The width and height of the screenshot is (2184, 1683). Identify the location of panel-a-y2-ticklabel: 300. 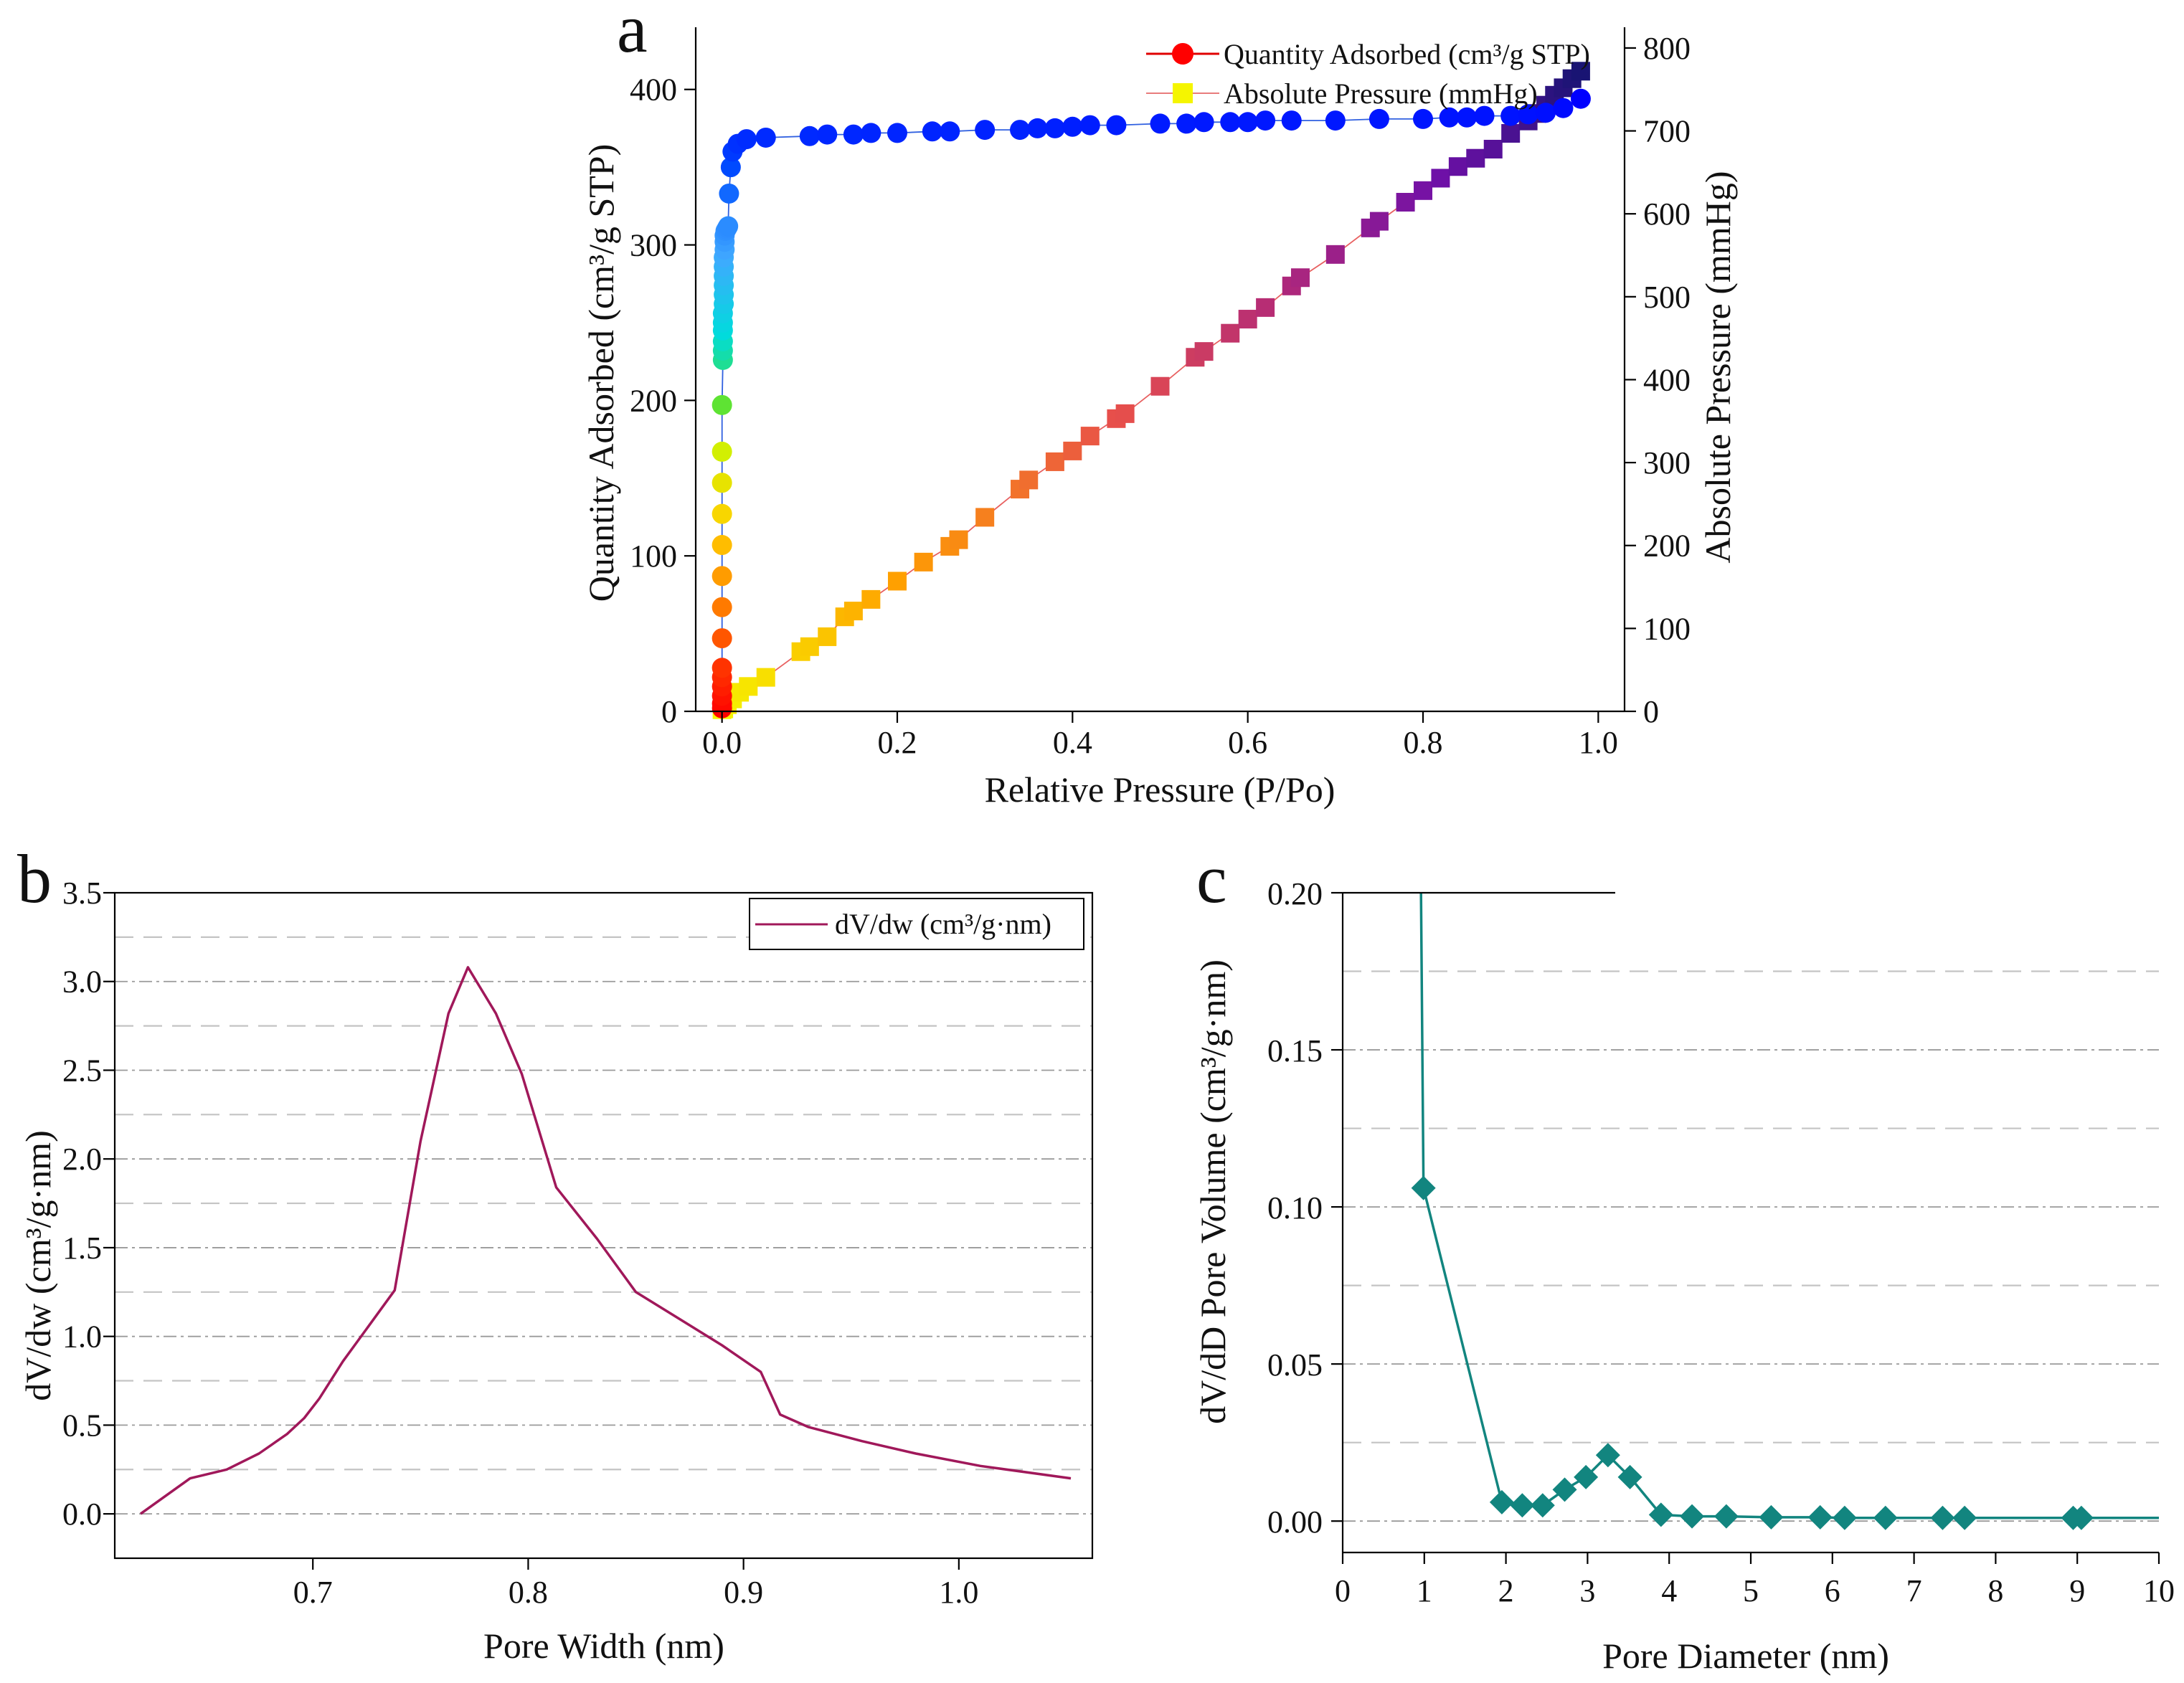
(1667, 462).